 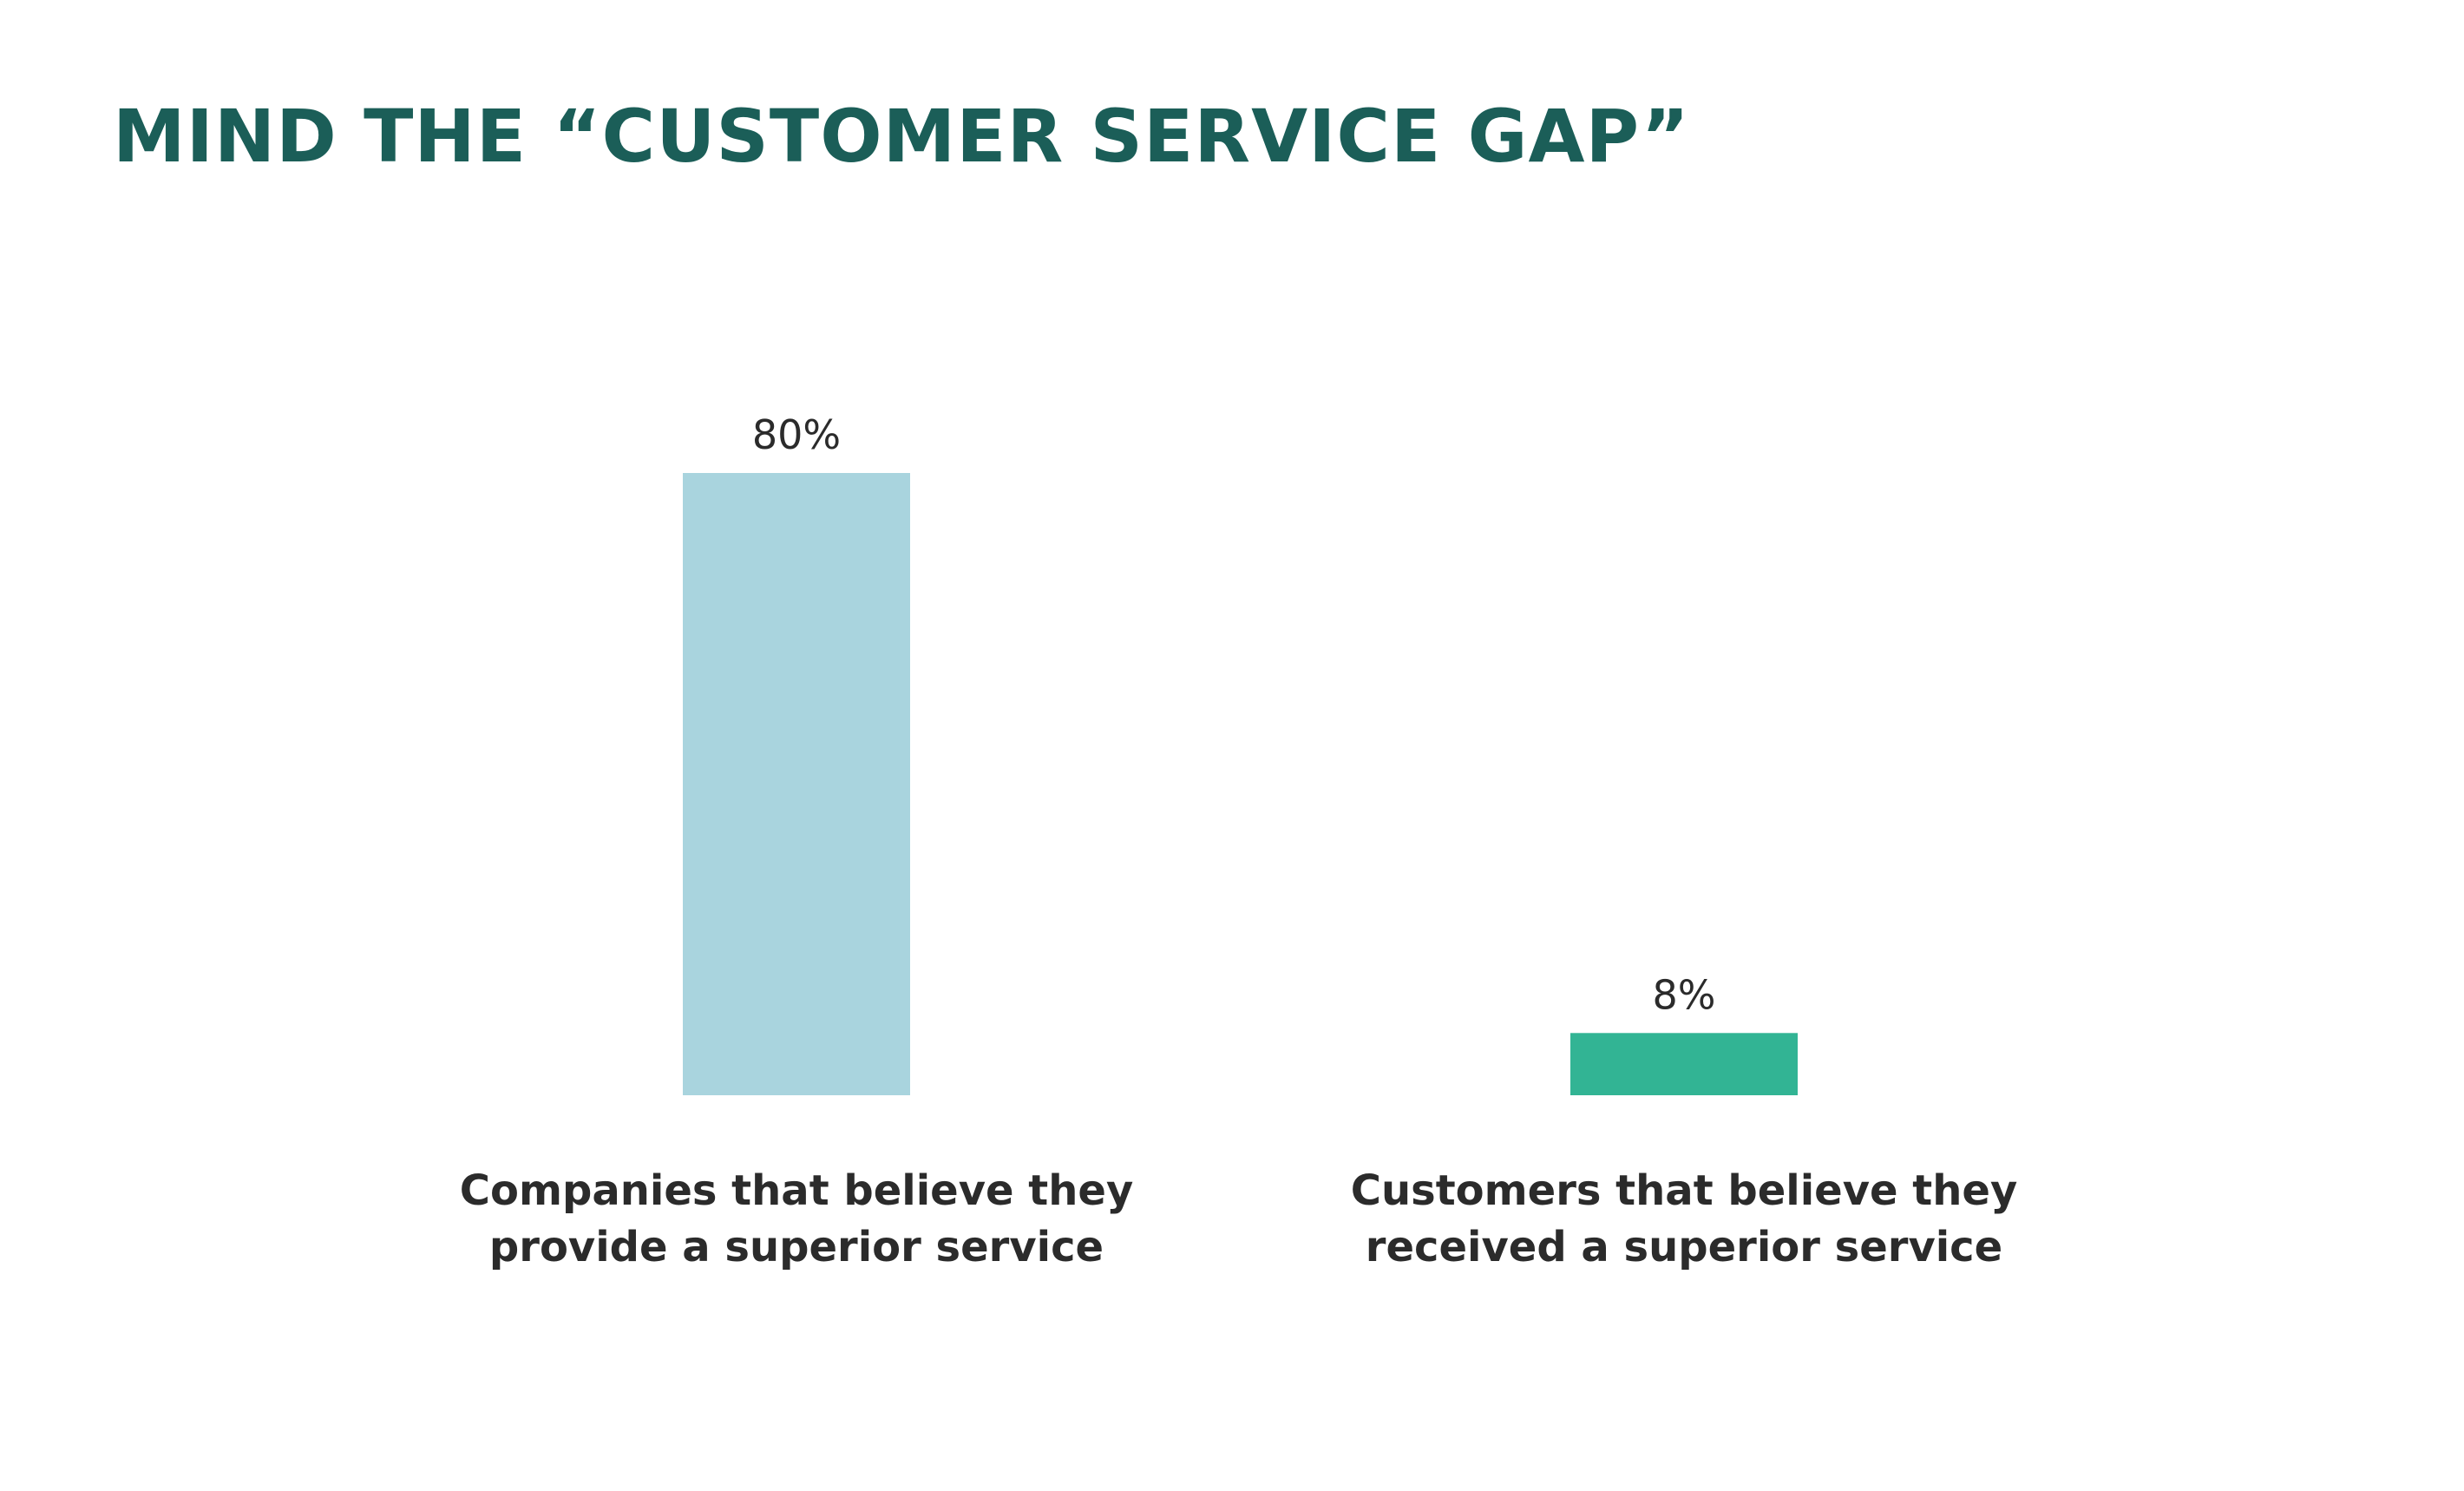 What do you see at coordinates (1684, 1190) in the screenshot?
I see `category-label-2-line-1: Customers that believe they` at bounding box center [1684, 1190].